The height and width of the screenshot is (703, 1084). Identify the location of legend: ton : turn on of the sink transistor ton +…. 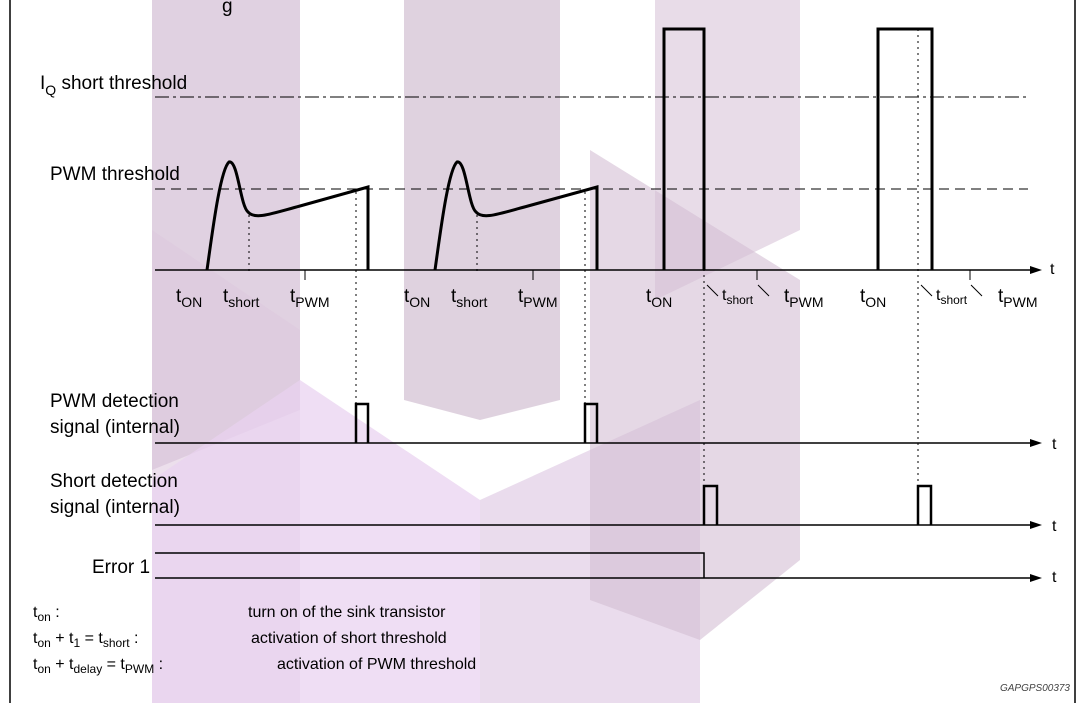
(254, 640).